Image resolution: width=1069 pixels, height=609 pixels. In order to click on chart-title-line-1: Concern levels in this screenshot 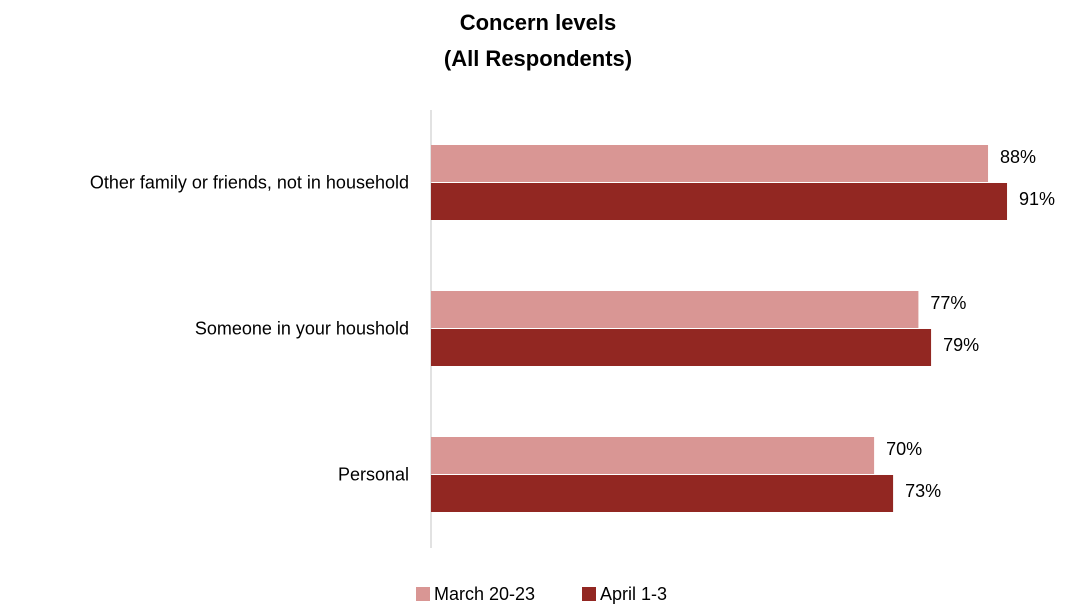, I will do `click(538, 22)`.